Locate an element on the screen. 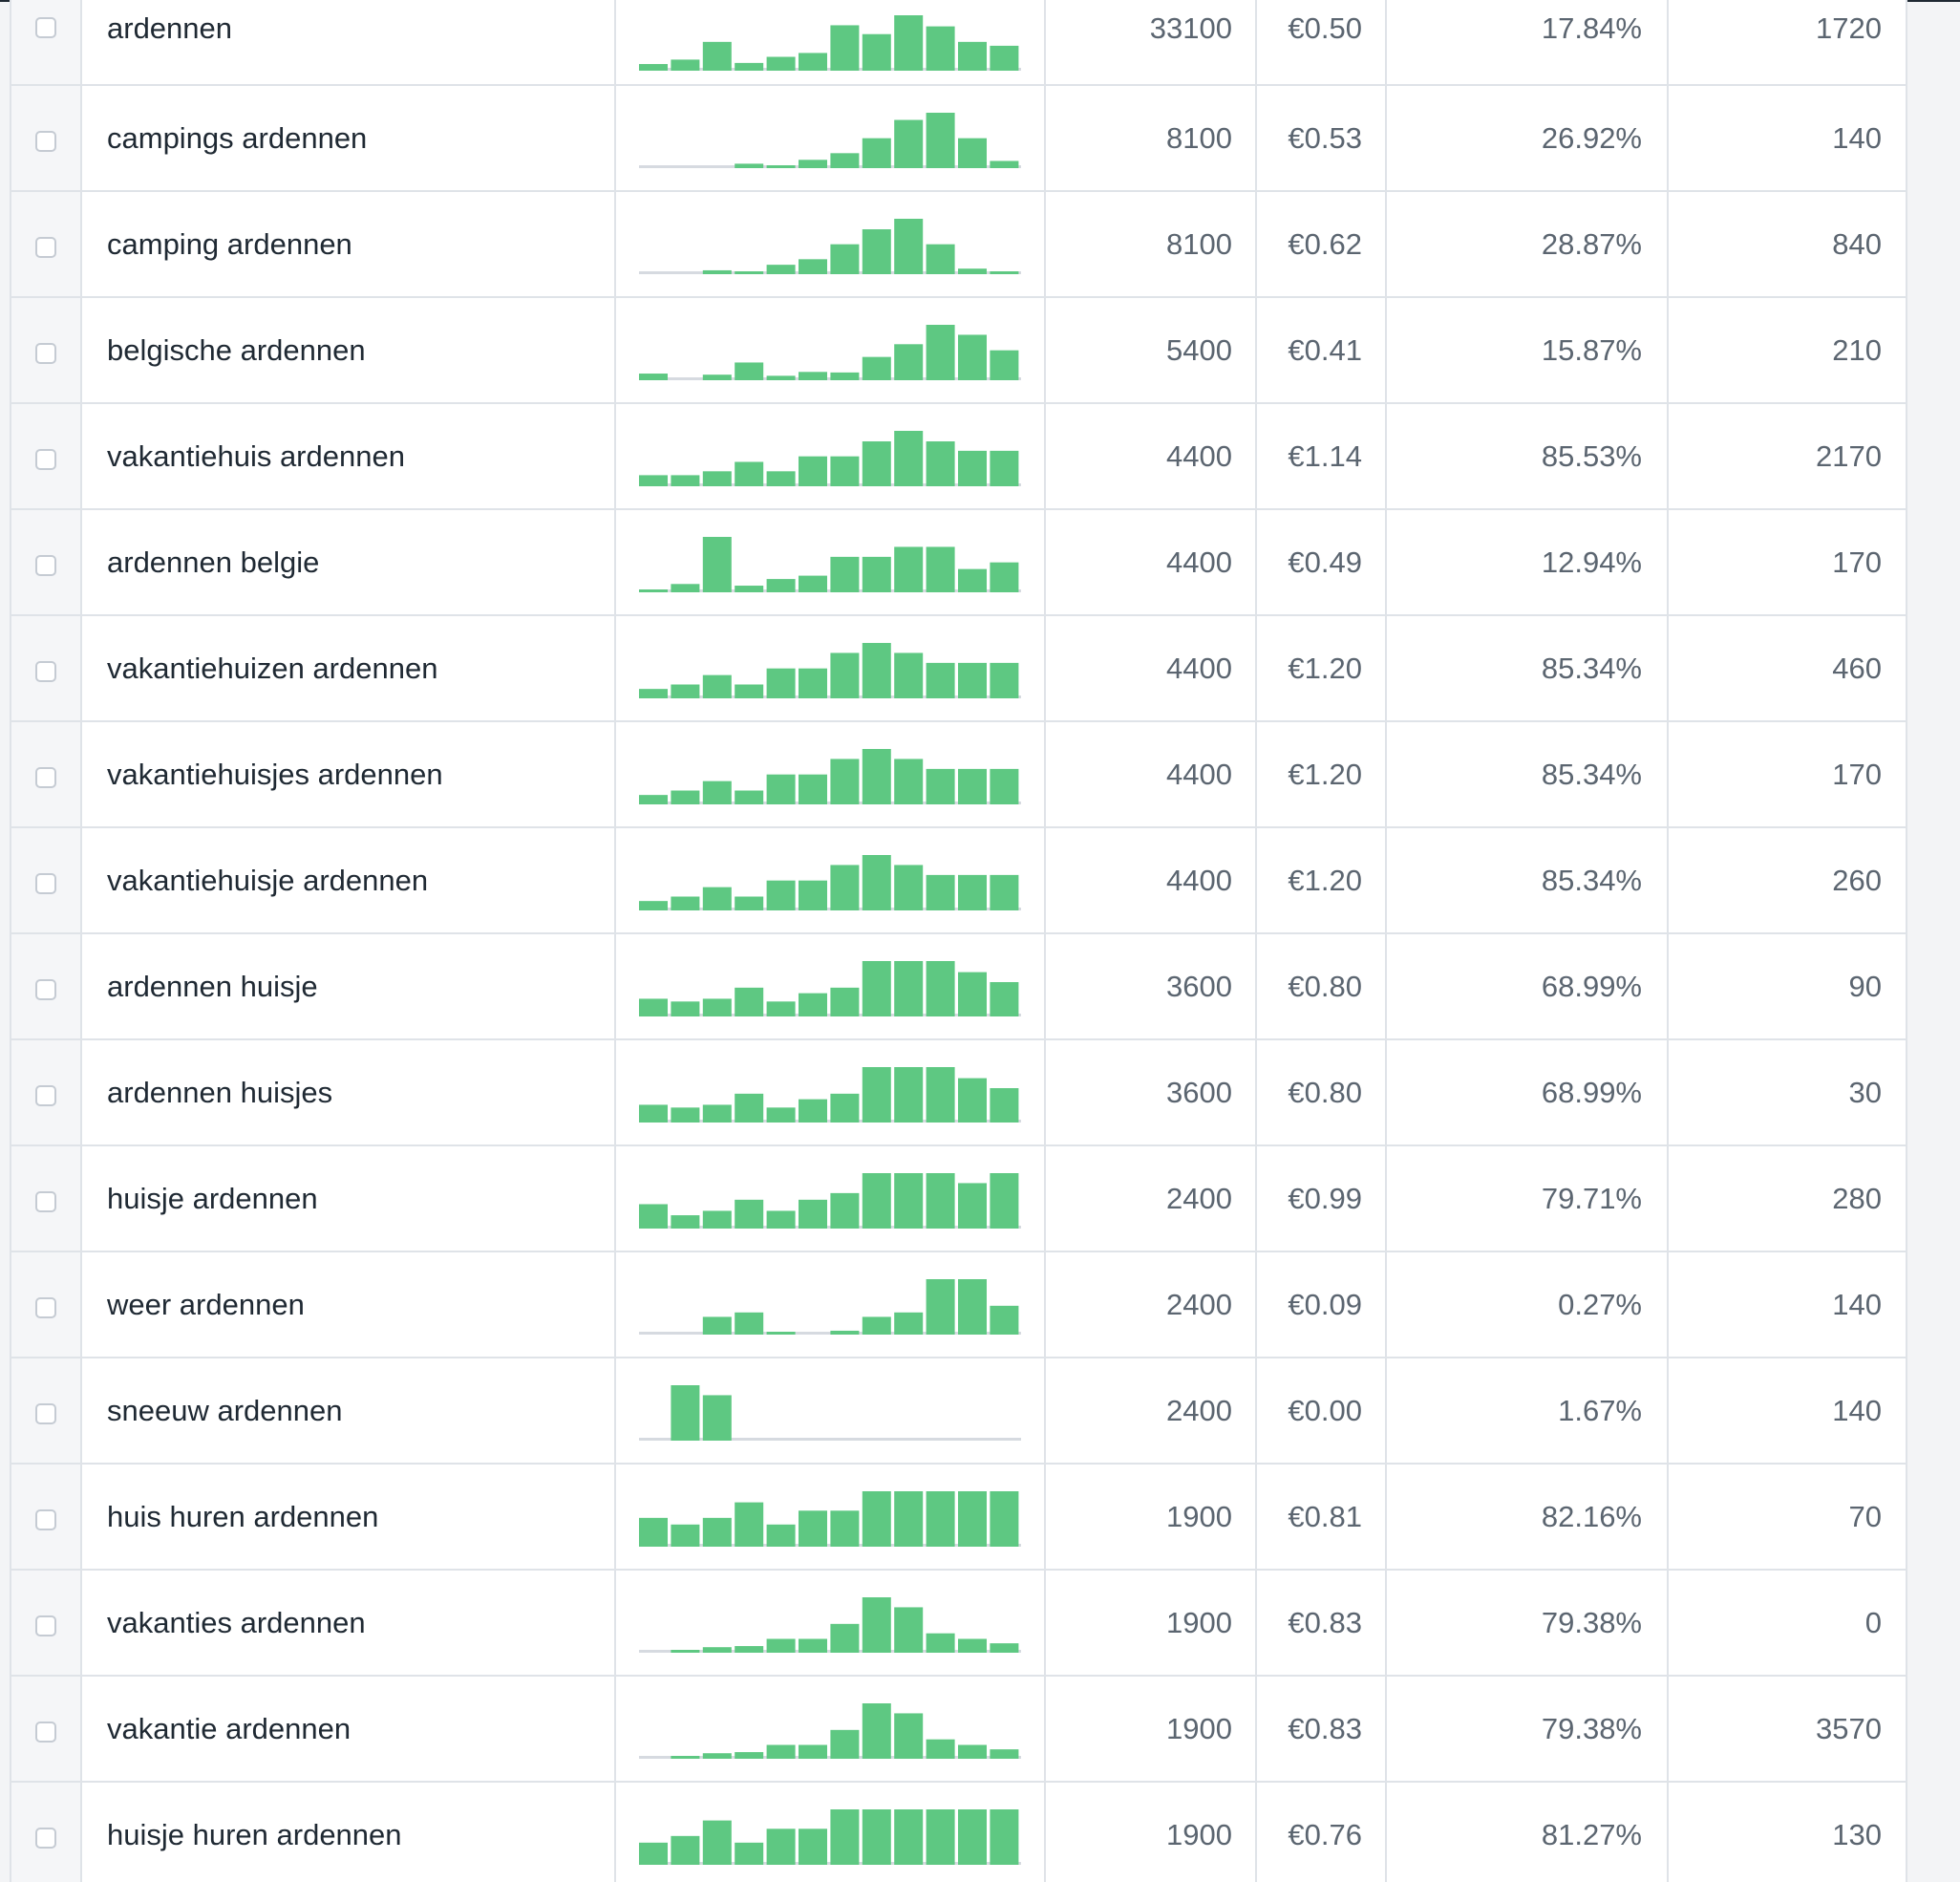 The height and width of the screenshot is (1882, 1960). table-row: huisje ardennen 2400 €0.99 79.71% 280 is located at coordinates (958, 1199).